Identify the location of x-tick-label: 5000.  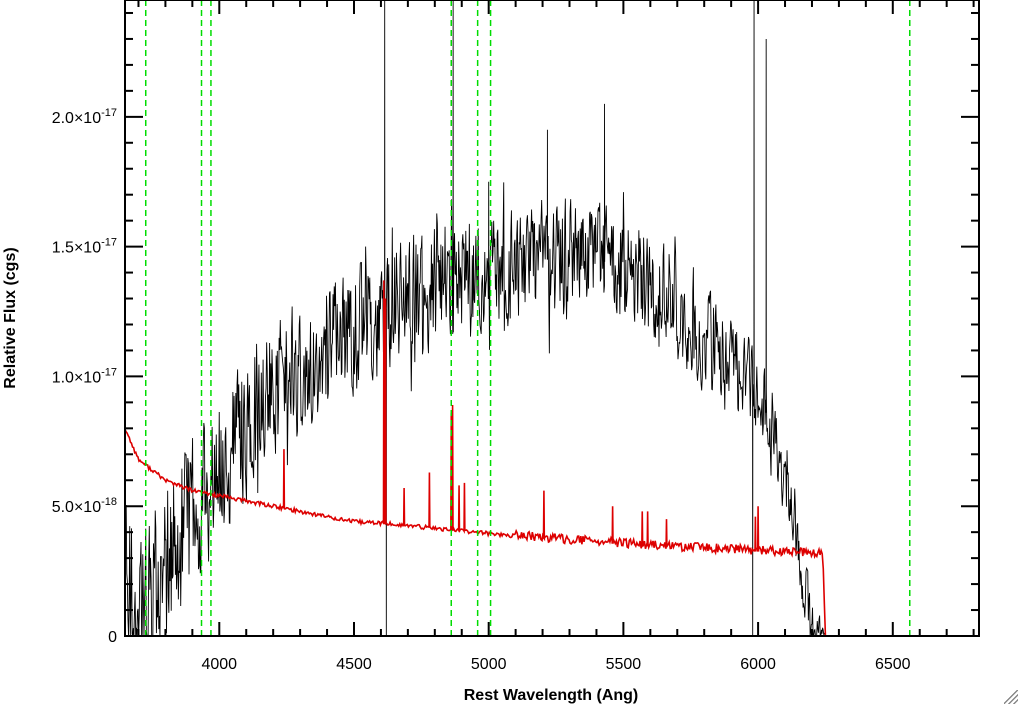
(489, 664).